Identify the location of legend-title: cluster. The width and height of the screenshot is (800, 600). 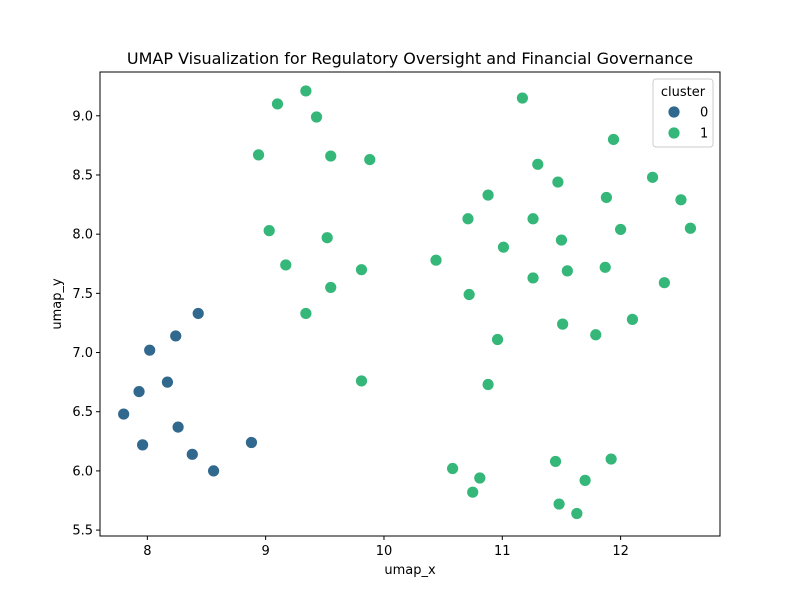
(683, 92).